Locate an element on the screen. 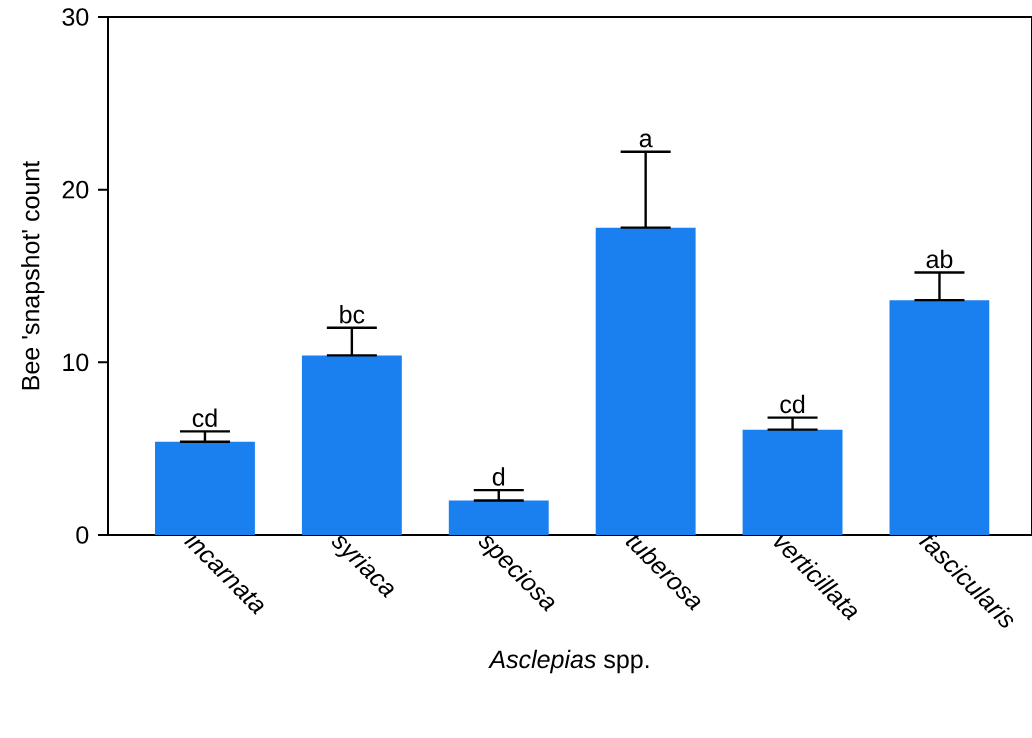 The height and width of the screenshot is (738, 1032). y-tick-label: 20 is located at coordinates (75, 189).